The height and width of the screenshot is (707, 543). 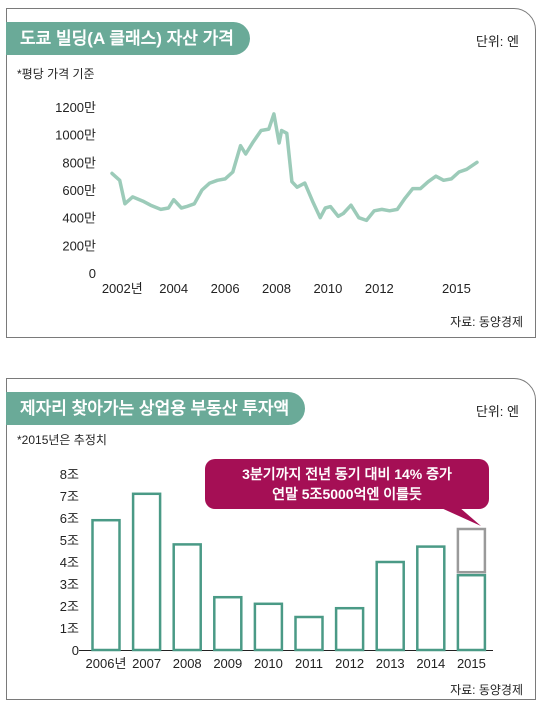 I want to click on projected-bar, so click(x=471, y=550).